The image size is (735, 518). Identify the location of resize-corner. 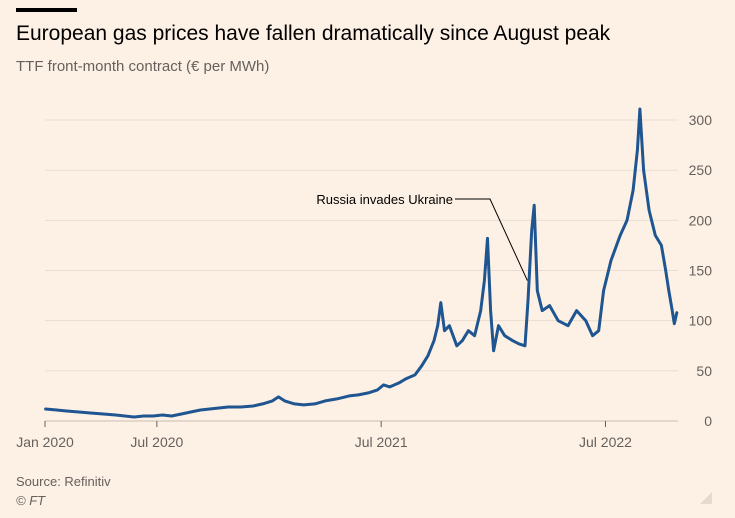
(706, 498).